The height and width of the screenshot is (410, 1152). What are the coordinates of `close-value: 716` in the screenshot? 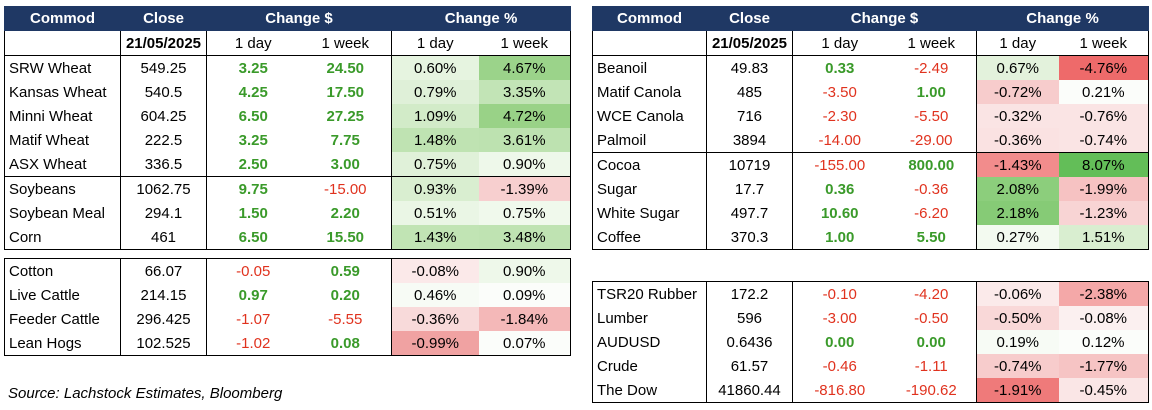 It's located at (749, 116).